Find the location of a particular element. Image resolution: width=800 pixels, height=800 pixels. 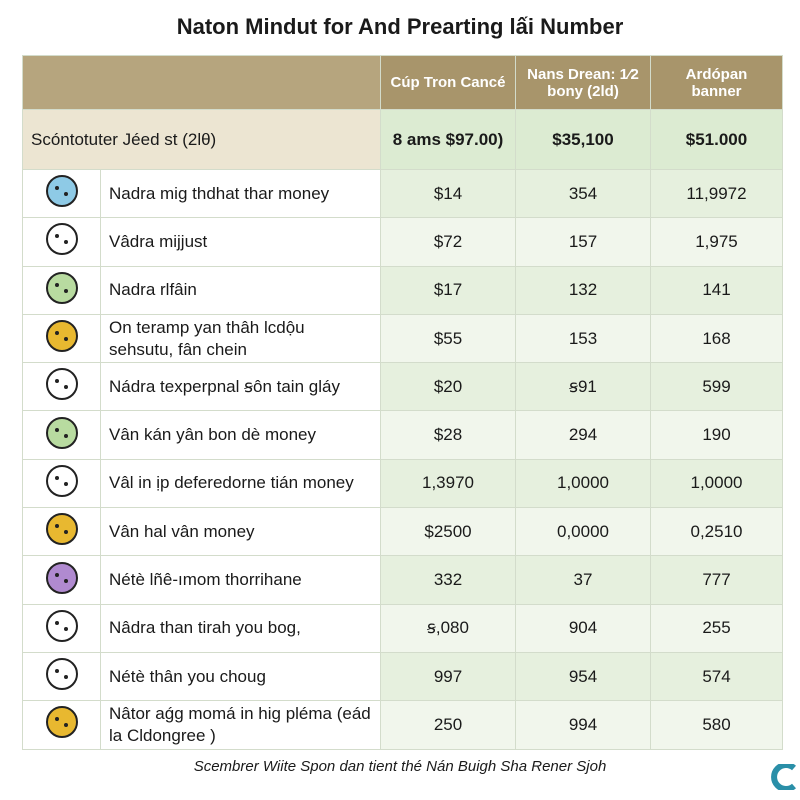

value-cell: 580 is located at coordinates (716, 725).